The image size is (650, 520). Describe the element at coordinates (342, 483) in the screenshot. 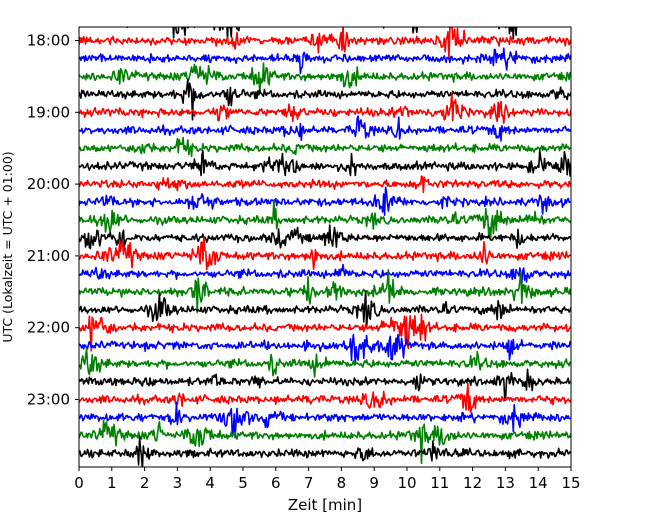

I see `x-tick-label: 8` at that location.